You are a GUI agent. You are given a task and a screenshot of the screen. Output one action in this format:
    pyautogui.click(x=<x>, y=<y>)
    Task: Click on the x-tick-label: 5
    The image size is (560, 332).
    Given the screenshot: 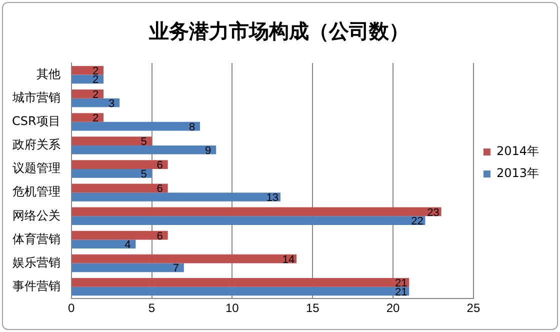 What is the action you would take?
    pyautogui.click(x=152, y=308)
    